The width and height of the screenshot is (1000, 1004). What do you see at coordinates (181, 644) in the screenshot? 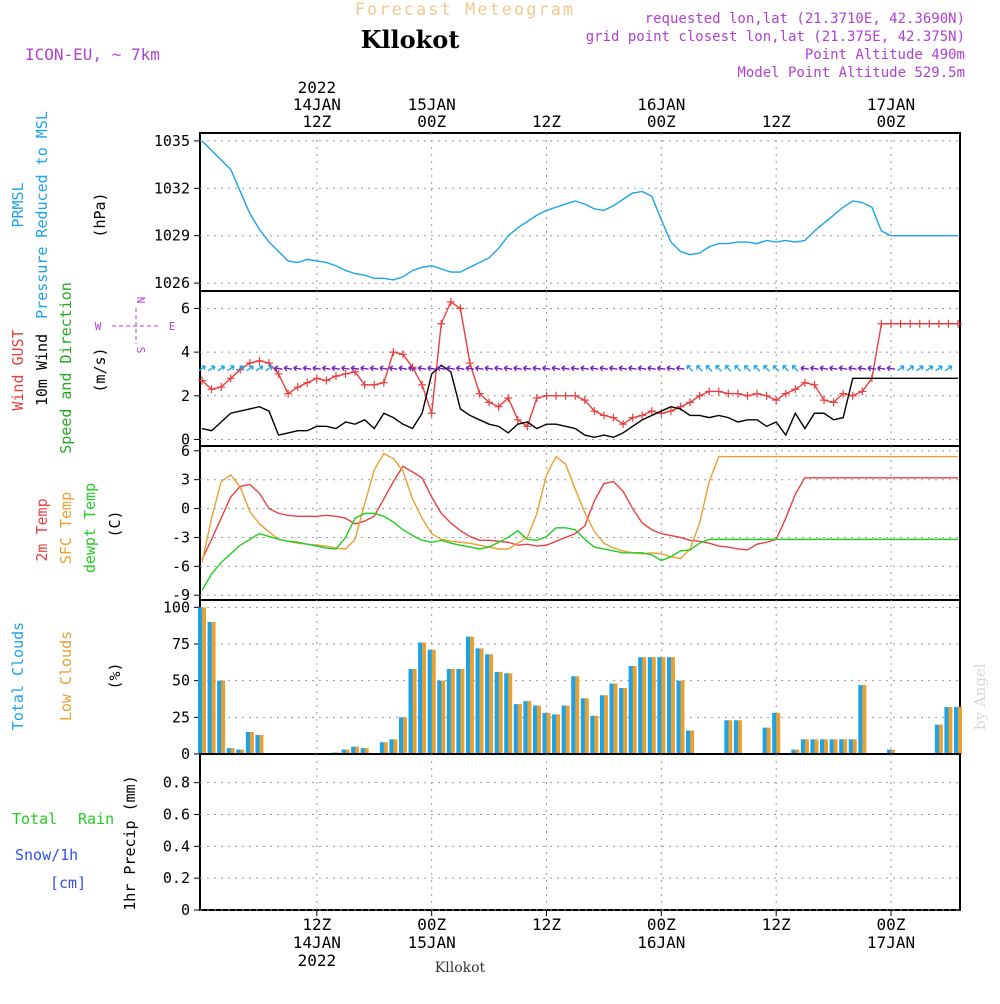
I see `clouds-ytick-label: 75` at bounding box center [181, 644].